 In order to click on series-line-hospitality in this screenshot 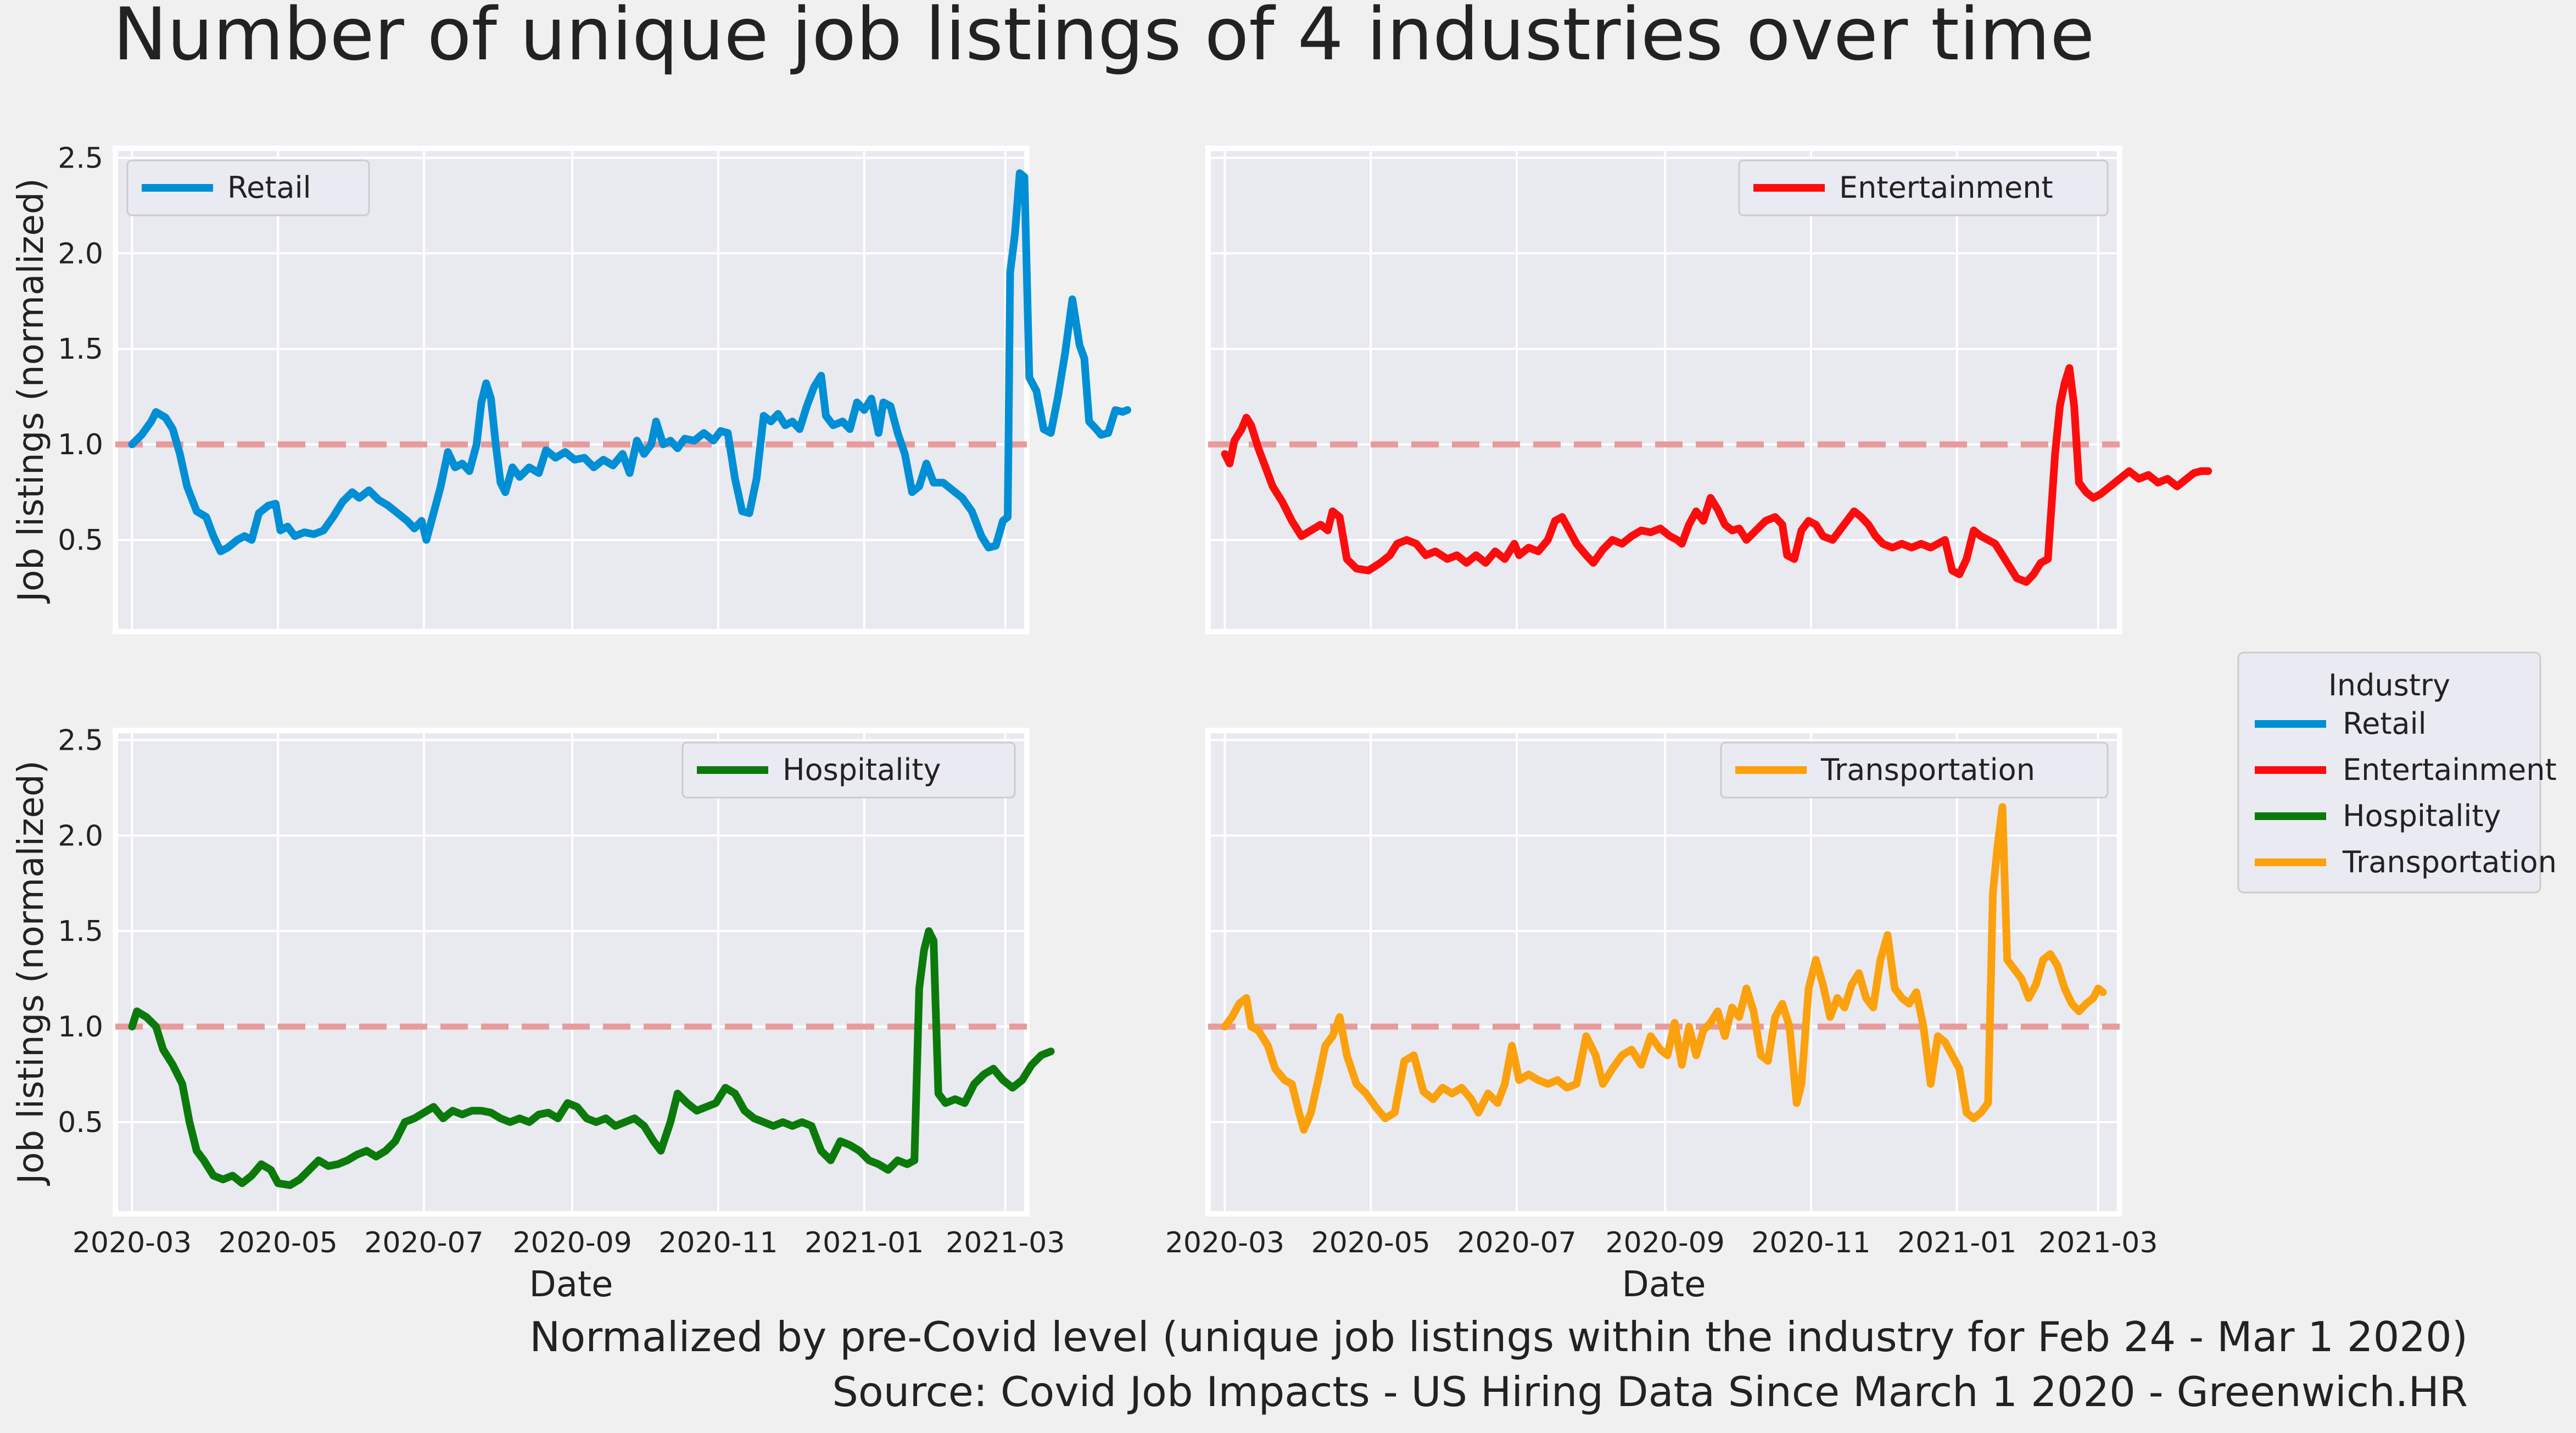, I will do `click(592, 1058)`.